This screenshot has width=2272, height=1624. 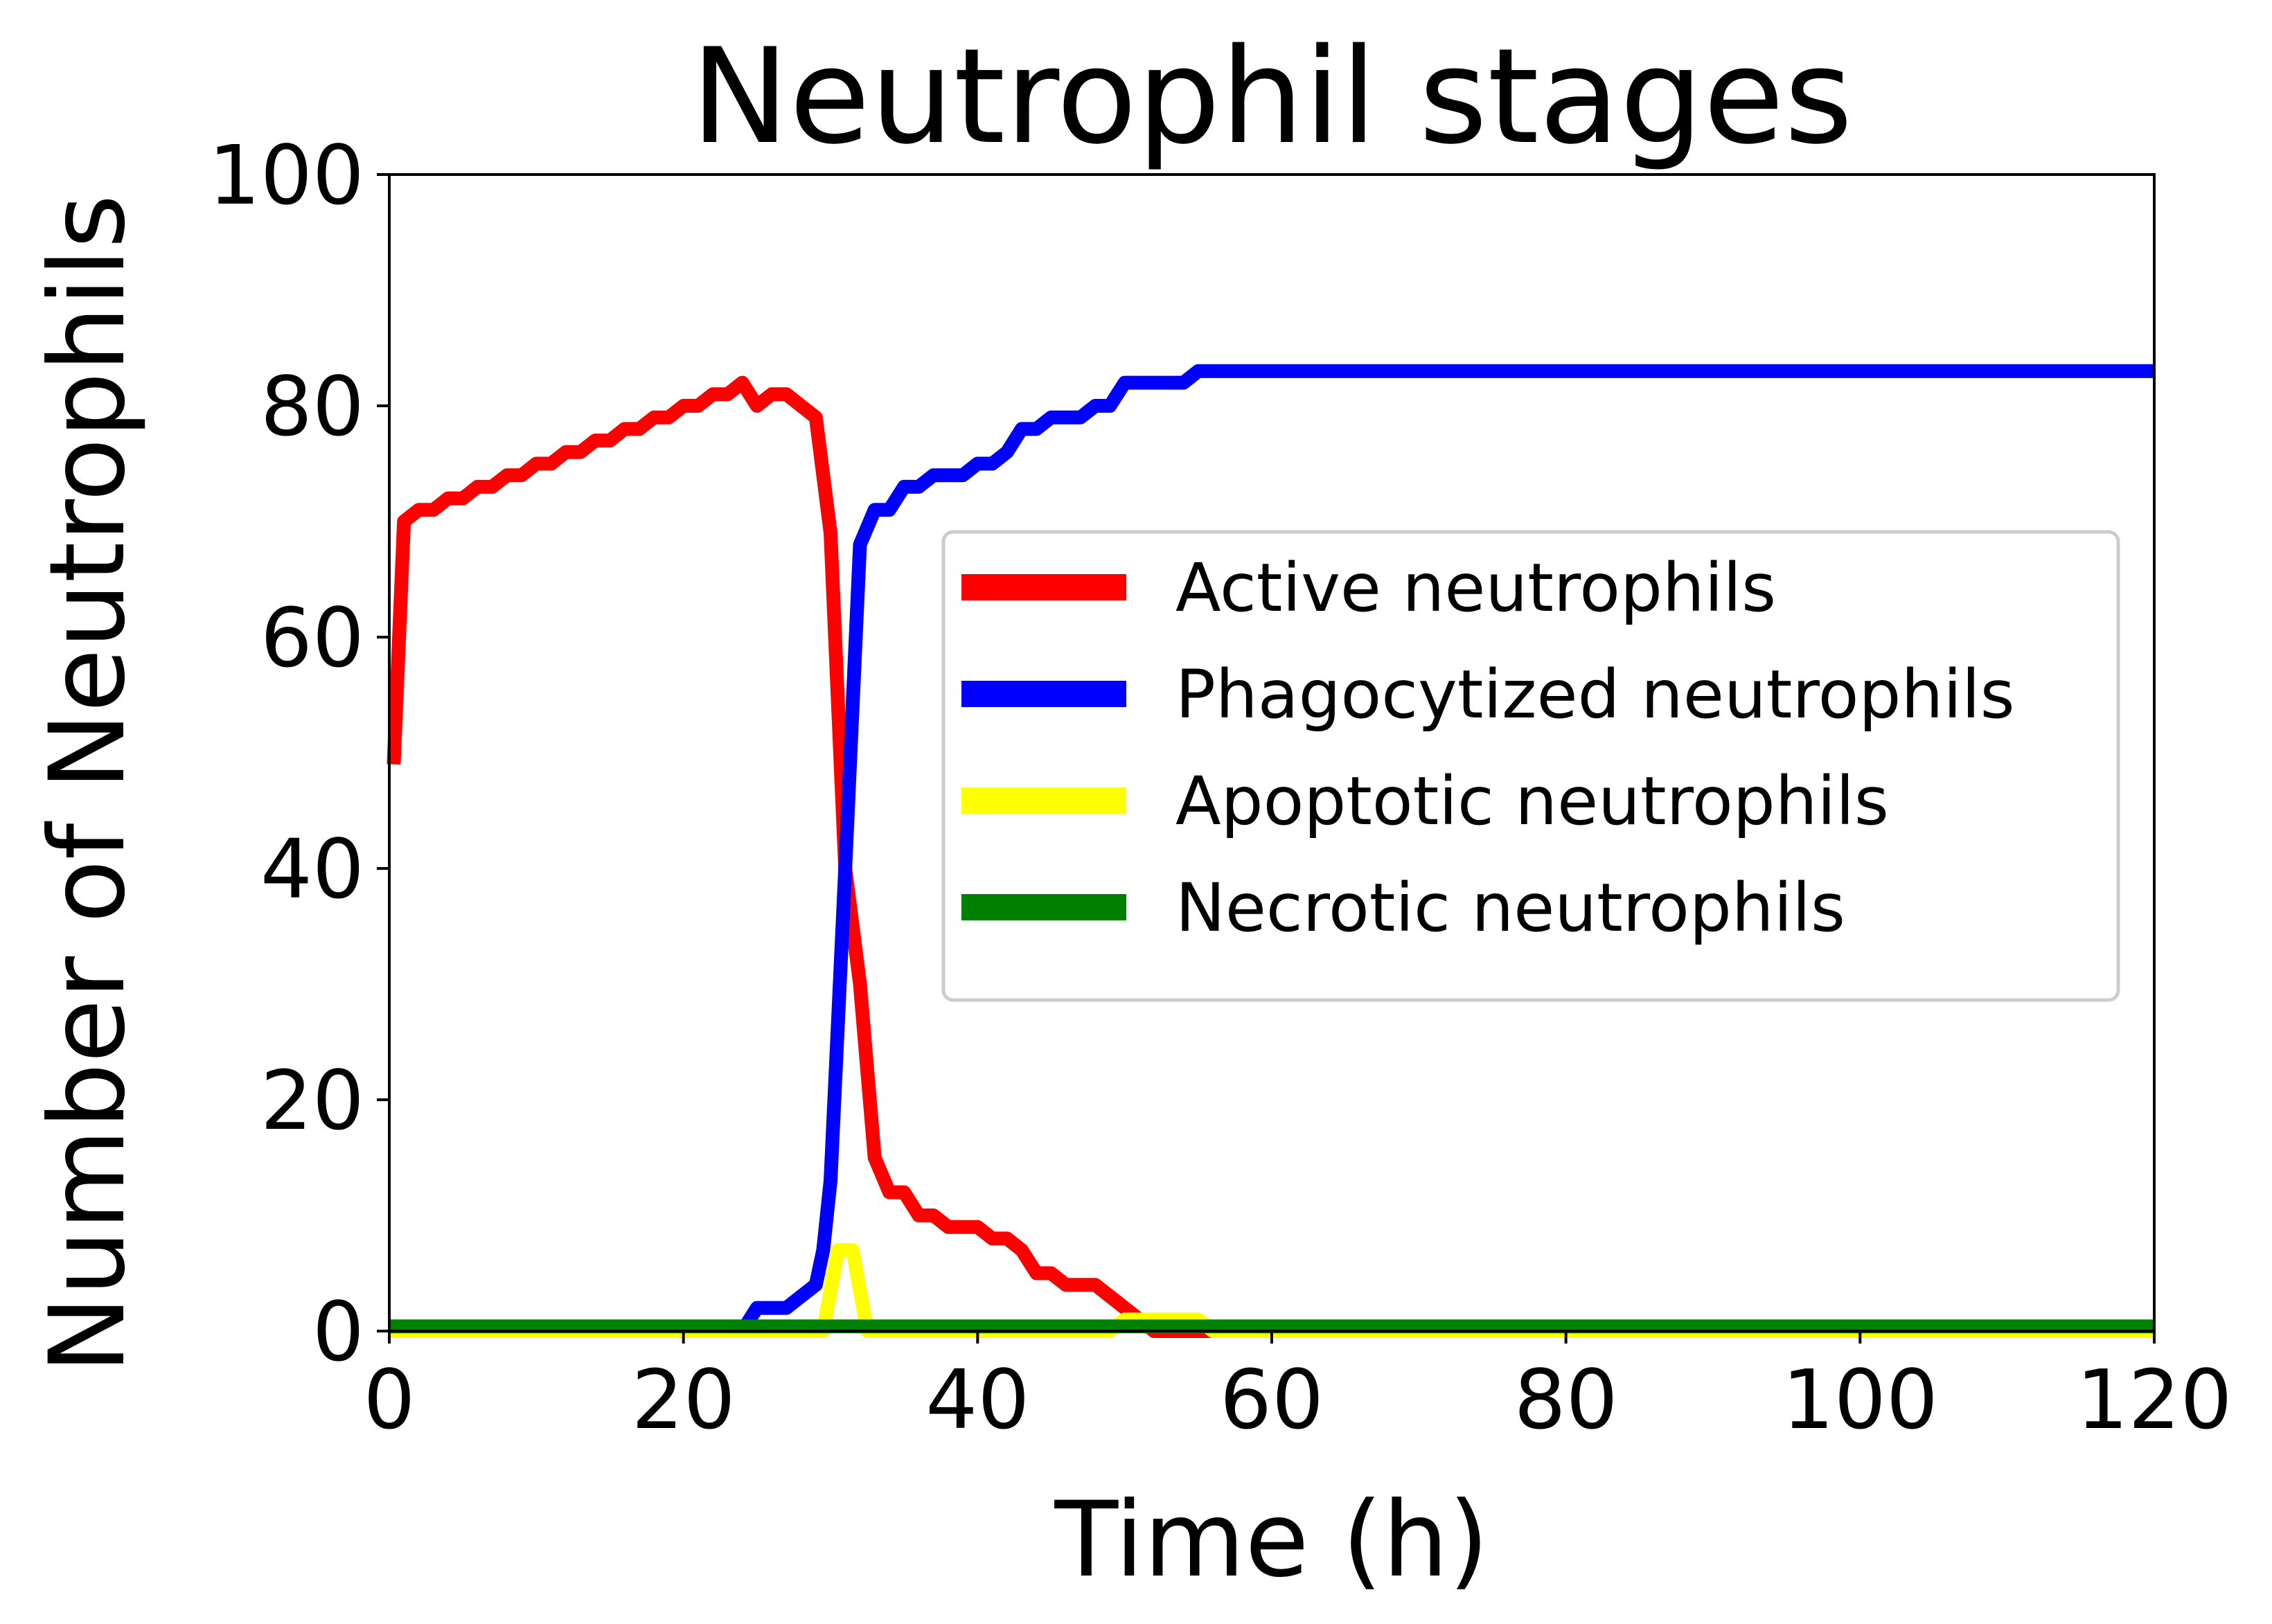 What do you see at coordinates (684, 1399) in the screenshot?
I see `x-tick-label: 20` at bounding box center [684, 1399].